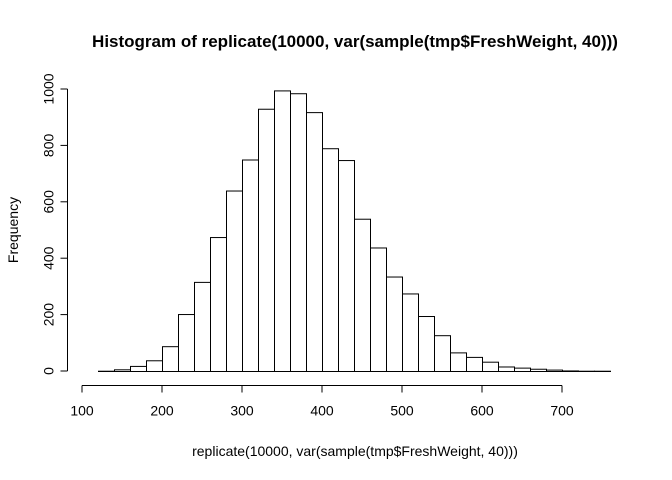 Image resolution: width=672 pixels, height=480 pixels. What do you see at coordinates (49, 371) in the screenshot?
I see `y-tick-label: 0` at bounding box center [49, 371].